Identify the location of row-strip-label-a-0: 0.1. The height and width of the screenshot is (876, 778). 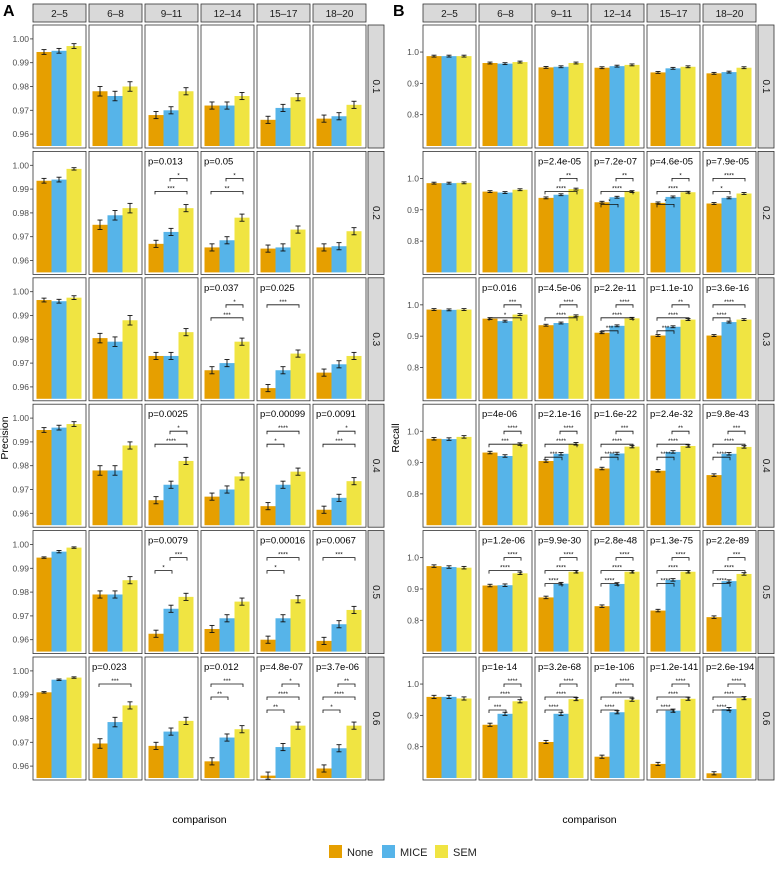
(375, 87).